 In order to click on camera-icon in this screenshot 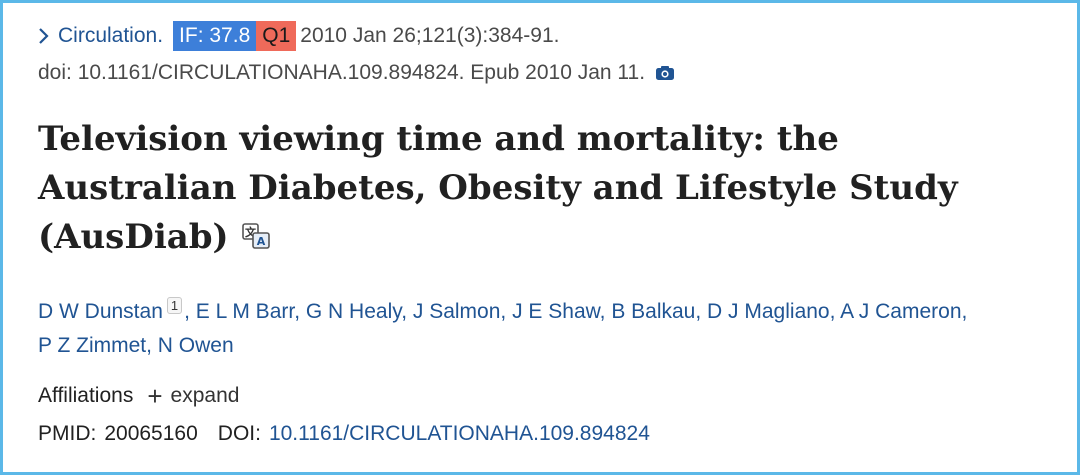, I will do `click(665, 73)`.